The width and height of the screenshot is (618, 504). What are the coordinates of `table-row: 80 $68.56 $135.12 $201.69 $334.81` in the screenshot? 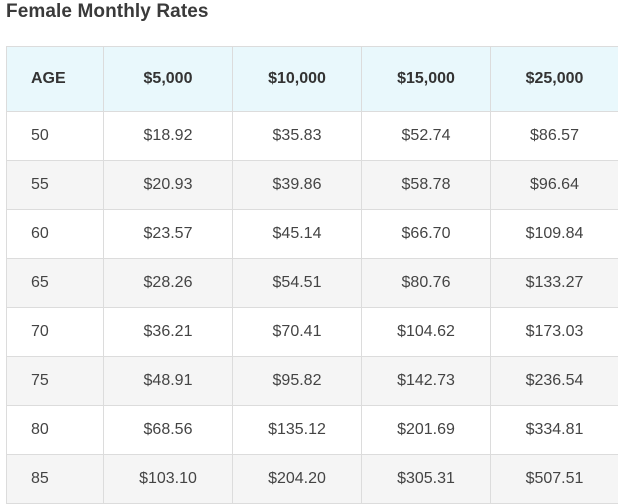 It's located at (312, 430).